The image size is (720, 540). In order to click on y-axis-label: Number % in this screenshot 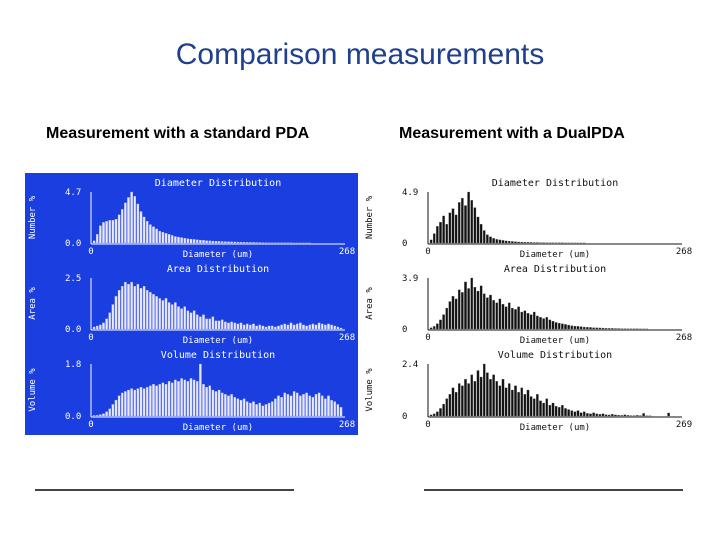, I will do `click(370, 217)`.